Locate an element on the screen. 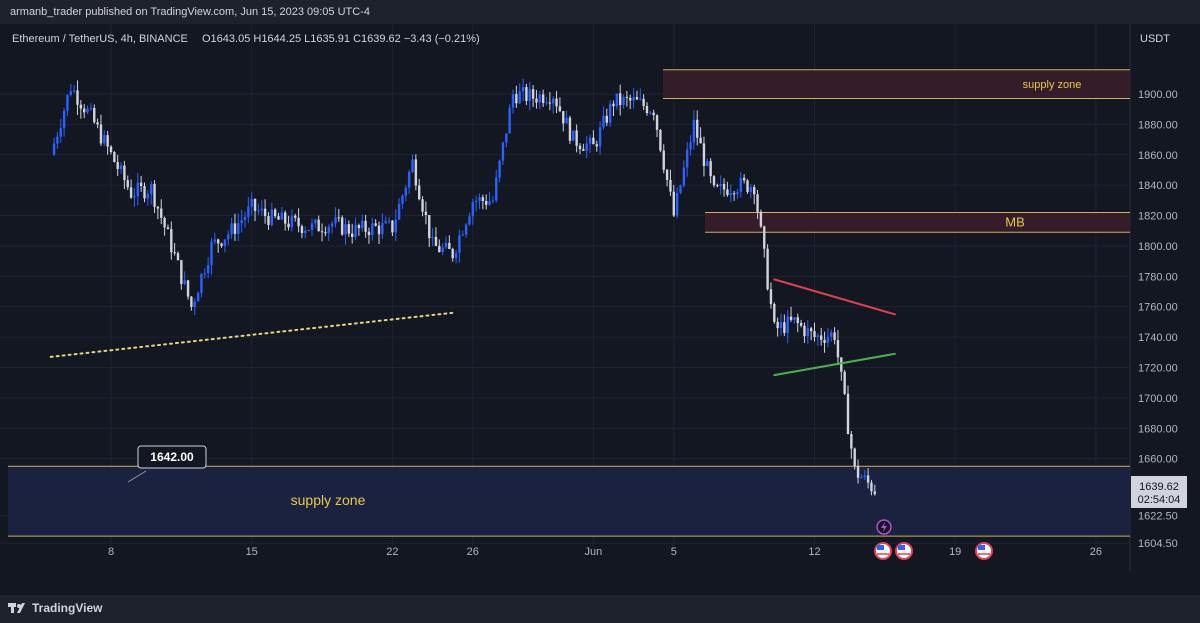  dotted-support-line is located at coordinates (251, 334).